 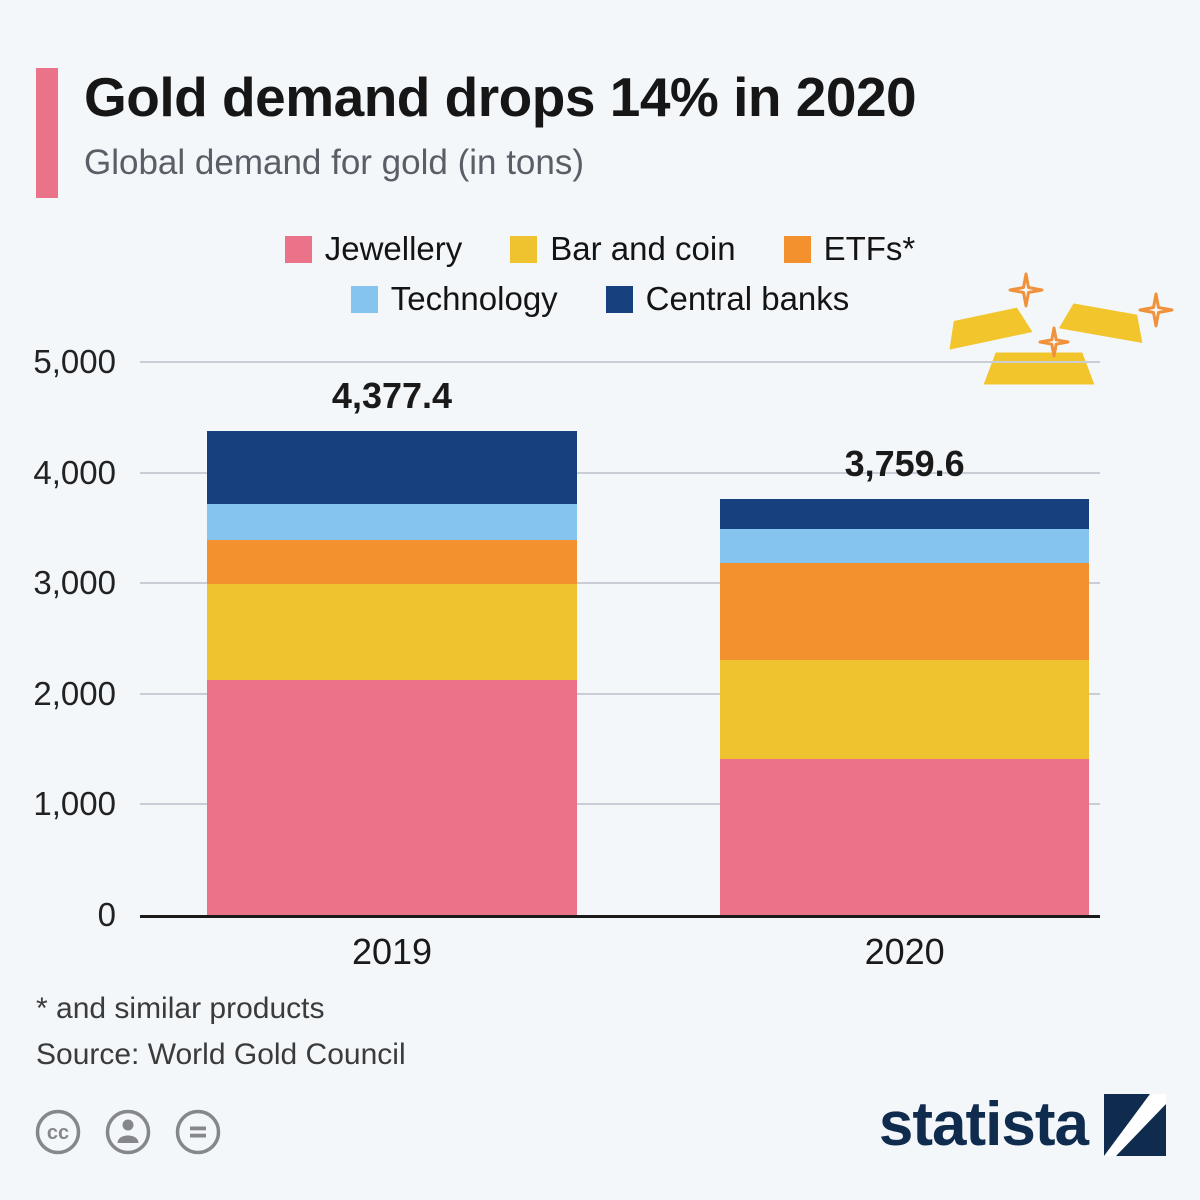 I want to click on legend-item-technology: Technology, so click(x=454, y=299).